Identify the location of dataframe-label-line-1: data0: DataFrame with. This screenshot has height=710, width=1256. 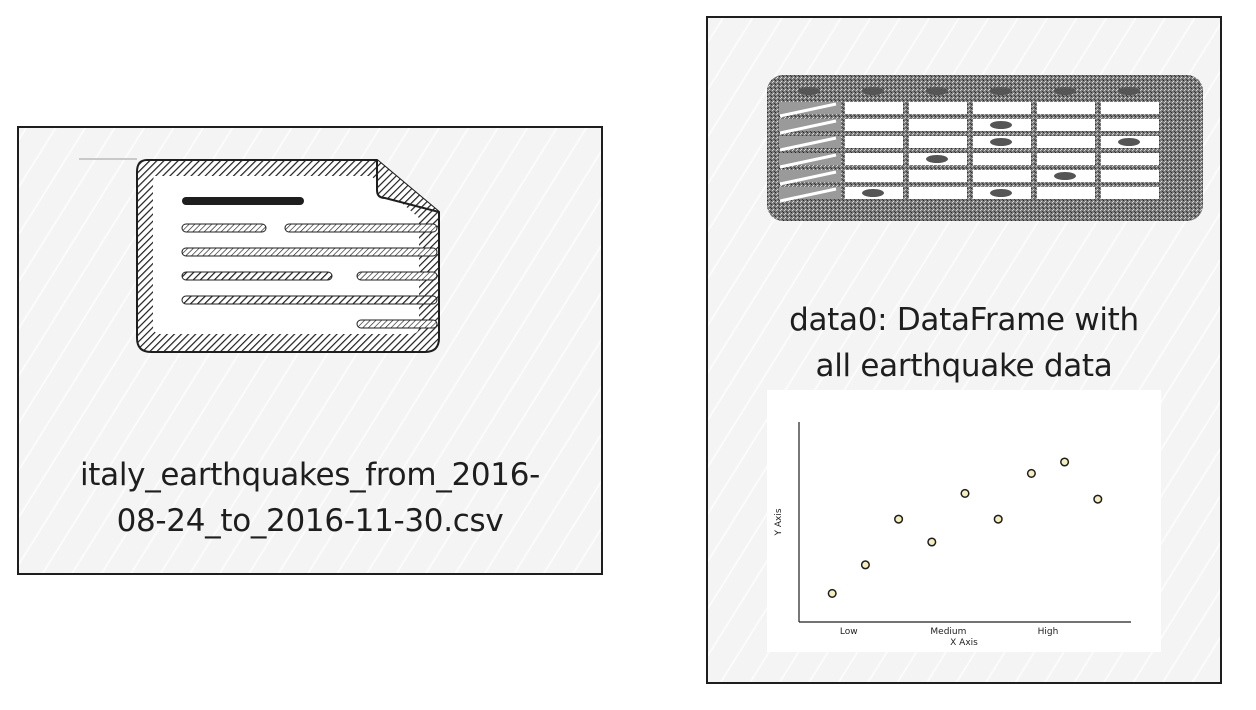
(964, 320).